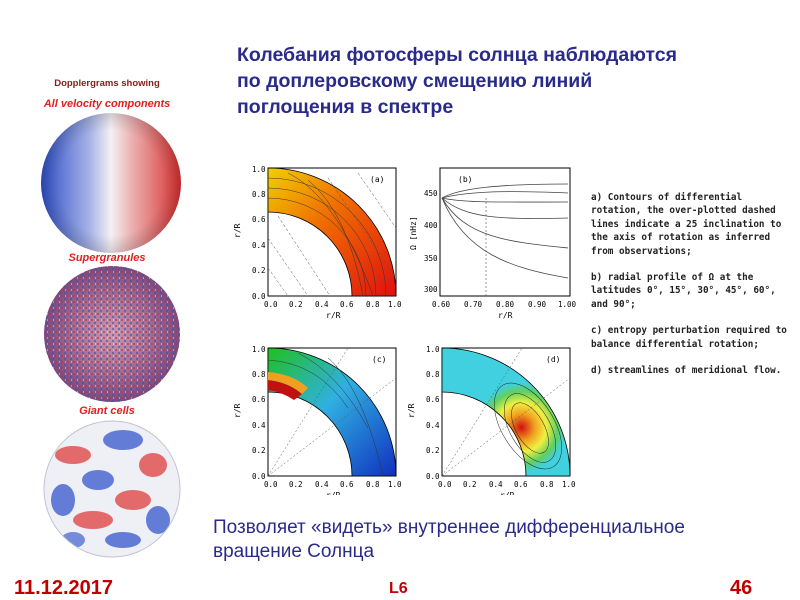 The height and width of the screenshot is (600, 800). Describe the element at coordinates (111, 183) in the screenshot. I see `velocity-dopplergram` at that location.